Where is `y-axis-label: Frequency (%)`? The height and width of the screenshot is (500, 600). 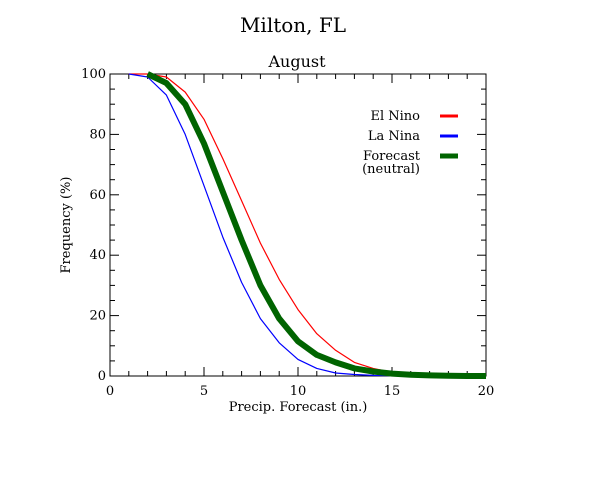
y-axis-label: Frequency (%) is located at coordinates (66, 225).